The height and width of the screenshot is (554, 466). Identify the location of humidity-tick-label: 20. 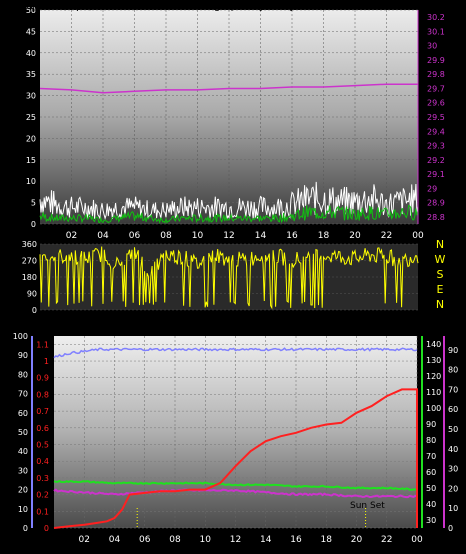
(23, 490).